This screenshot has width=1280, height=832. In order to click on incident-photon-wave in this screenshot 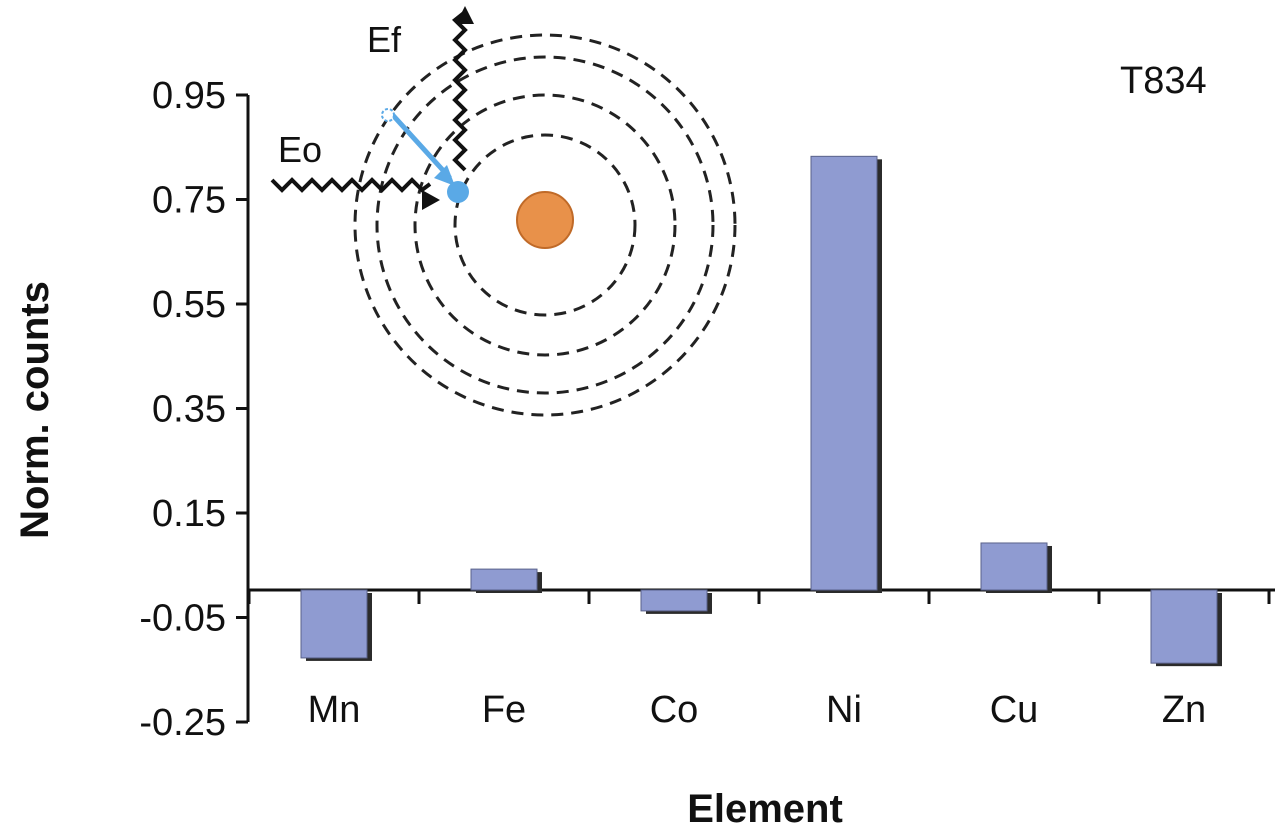, I will do `click(351, 185)`.